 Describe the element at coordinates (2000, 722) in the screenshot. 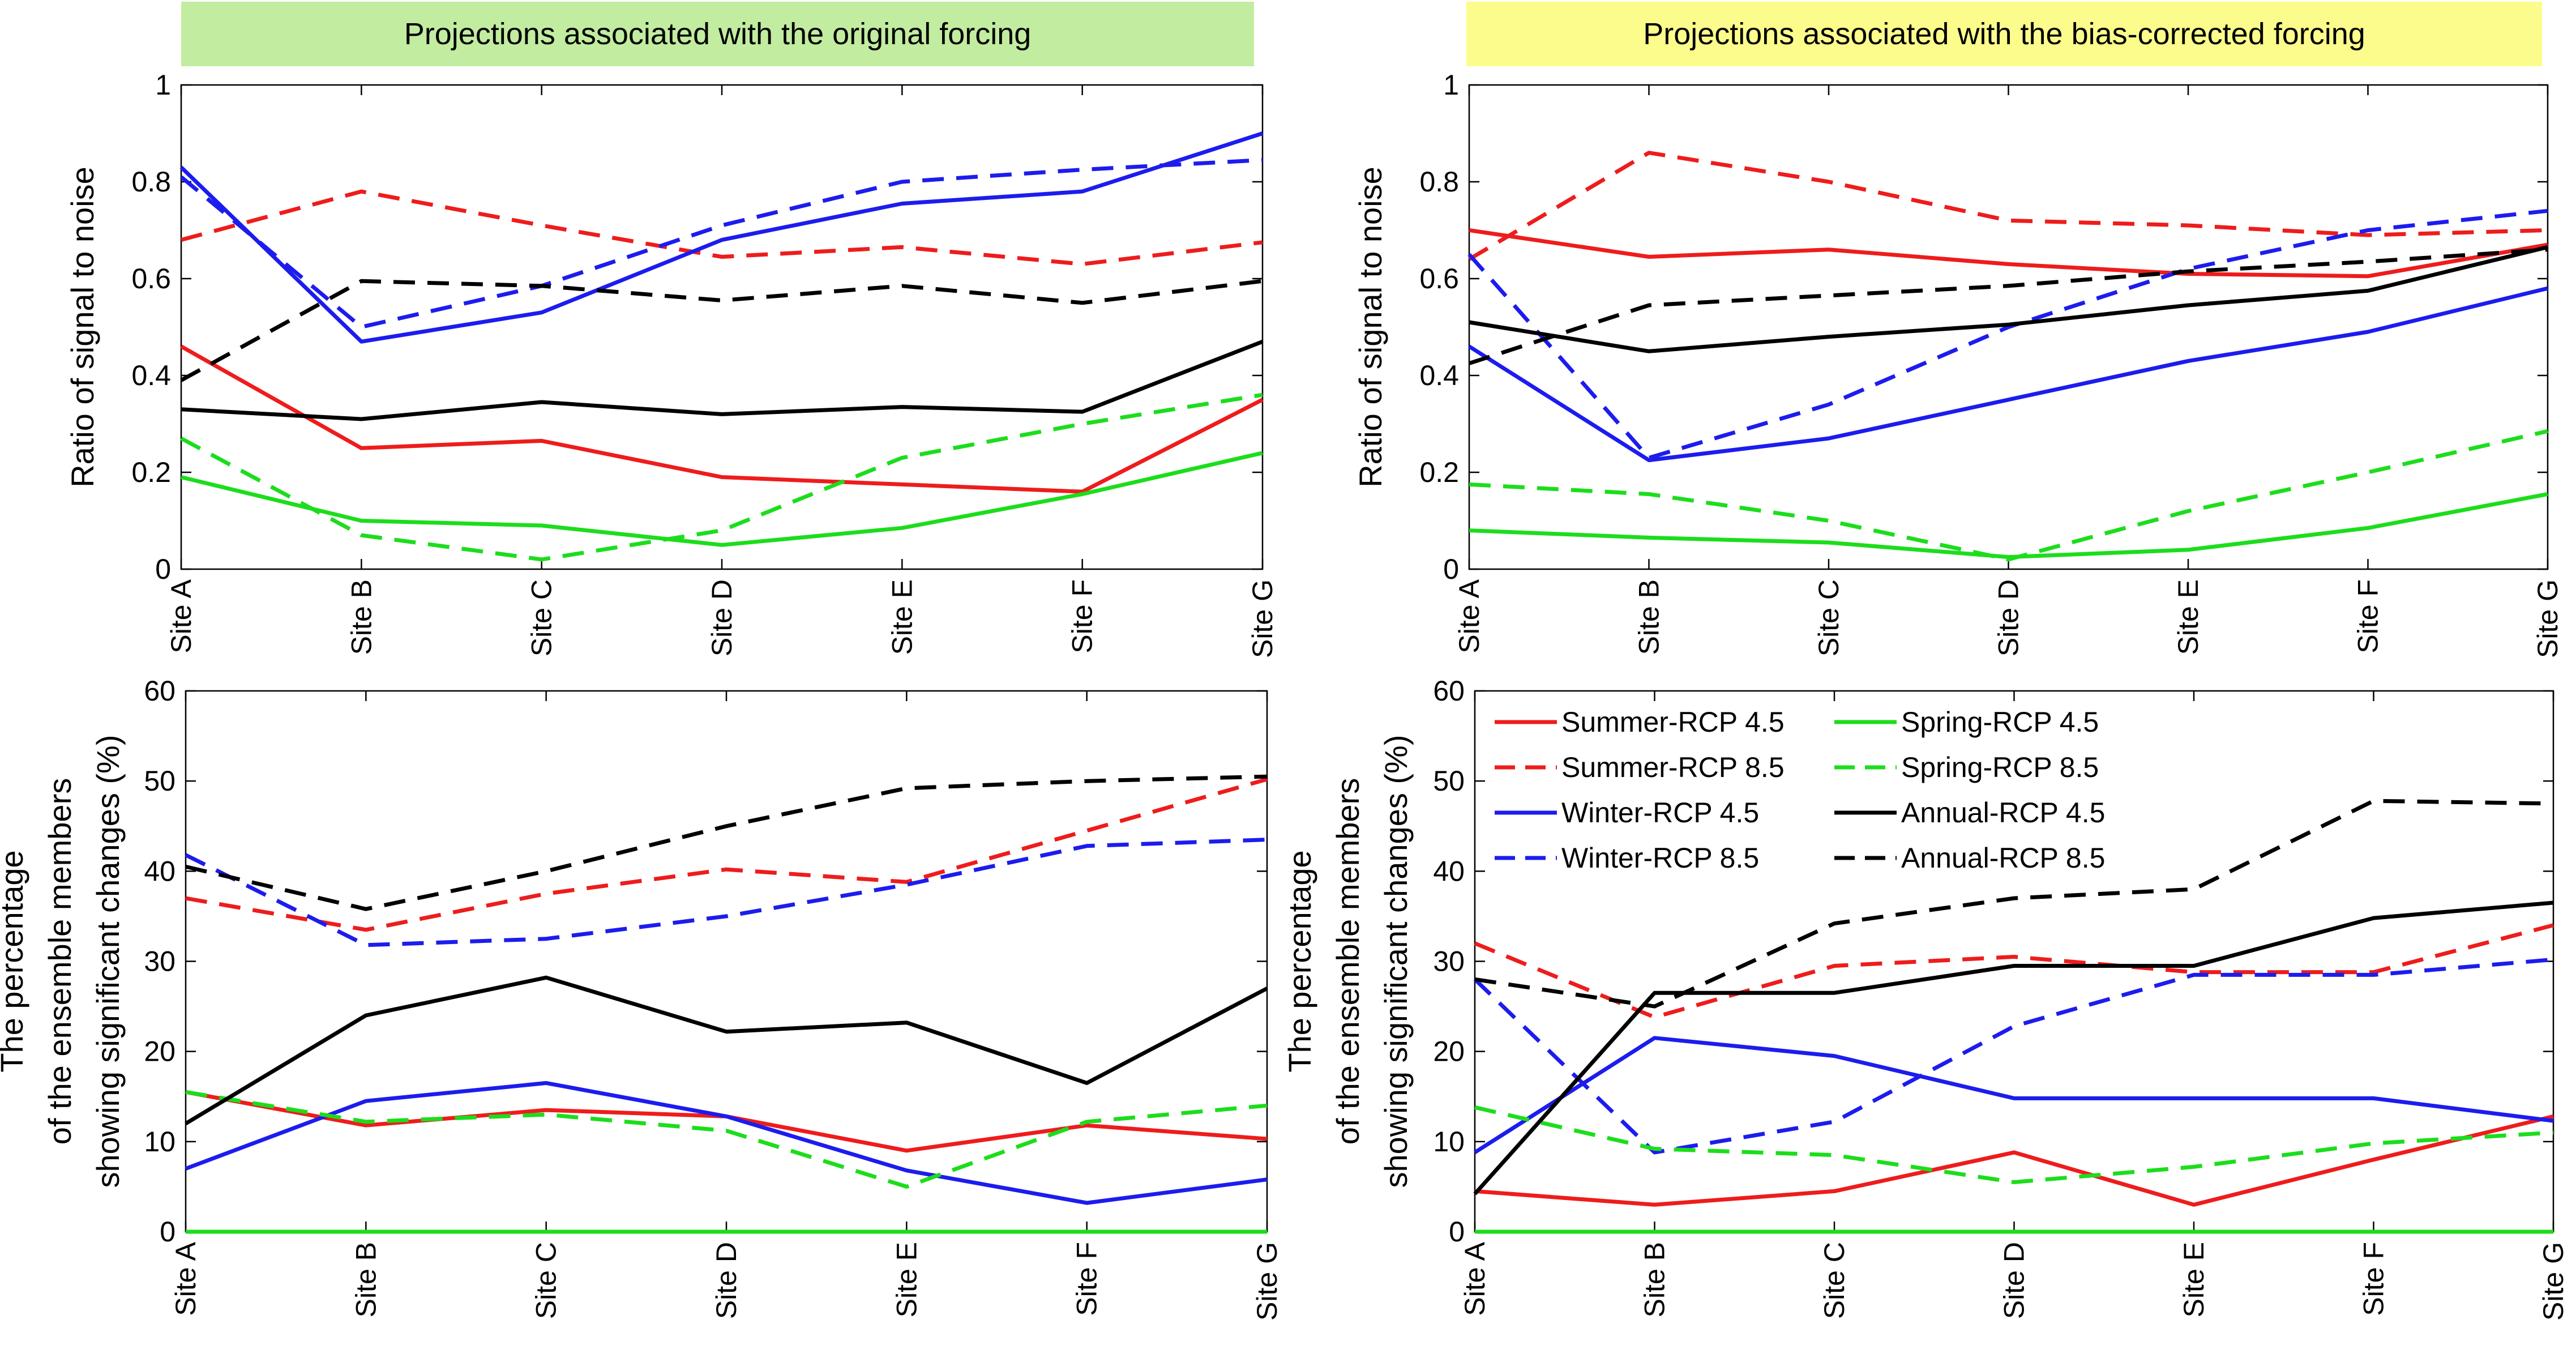

I see `legend-label-spring45: Spring-RCP 4.5` at that location.